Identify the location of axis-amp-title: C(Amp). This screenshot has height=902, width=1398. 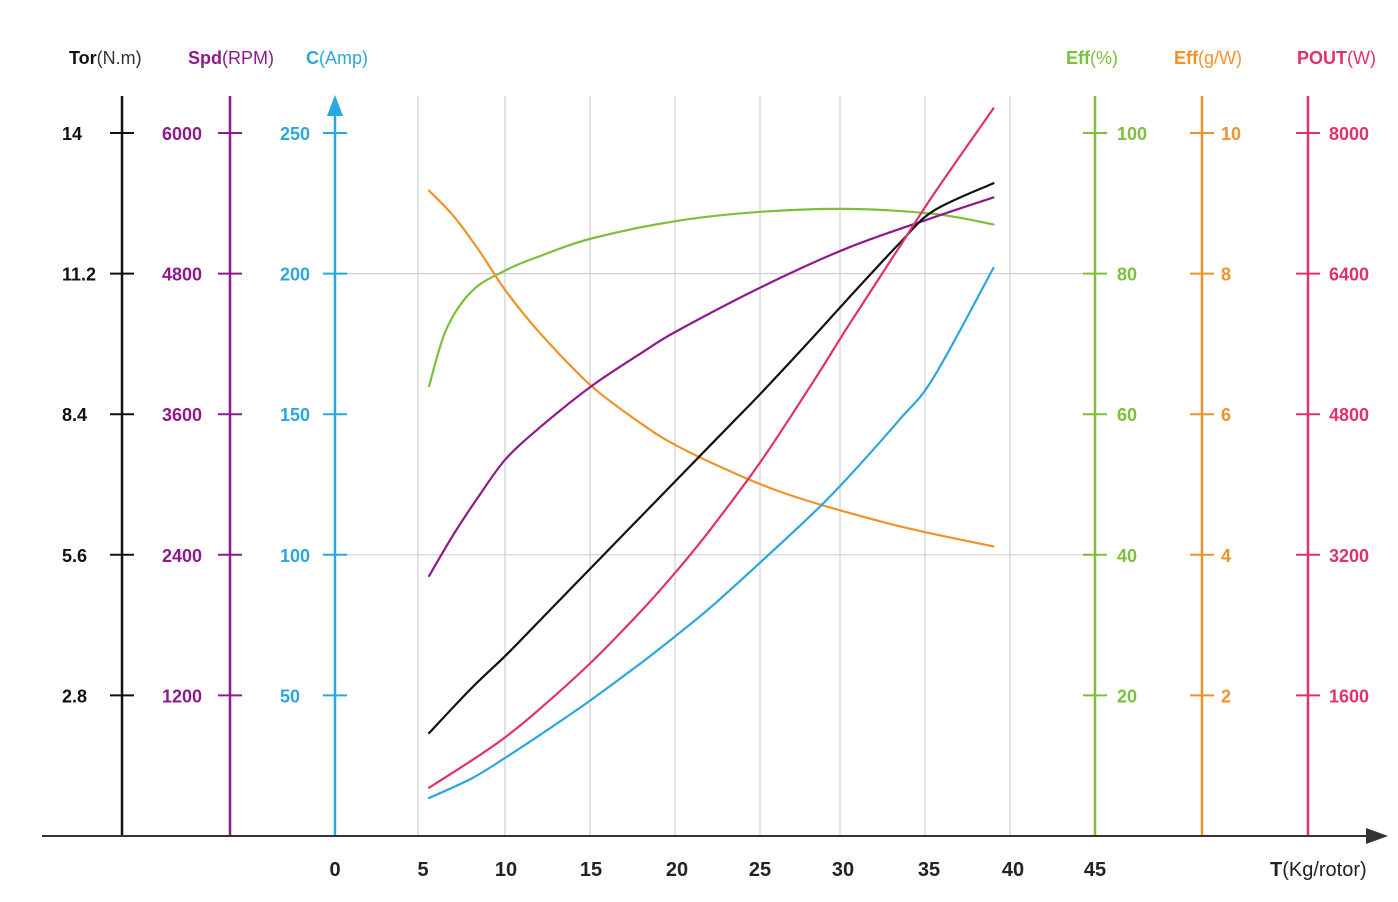
(337, 58).